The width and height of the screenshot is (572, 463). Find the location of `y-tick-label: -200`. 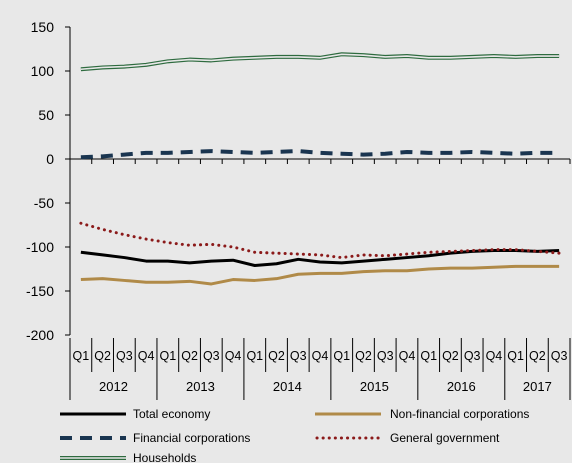

y-tick-label: -200 is located at coordinates (40, 335).